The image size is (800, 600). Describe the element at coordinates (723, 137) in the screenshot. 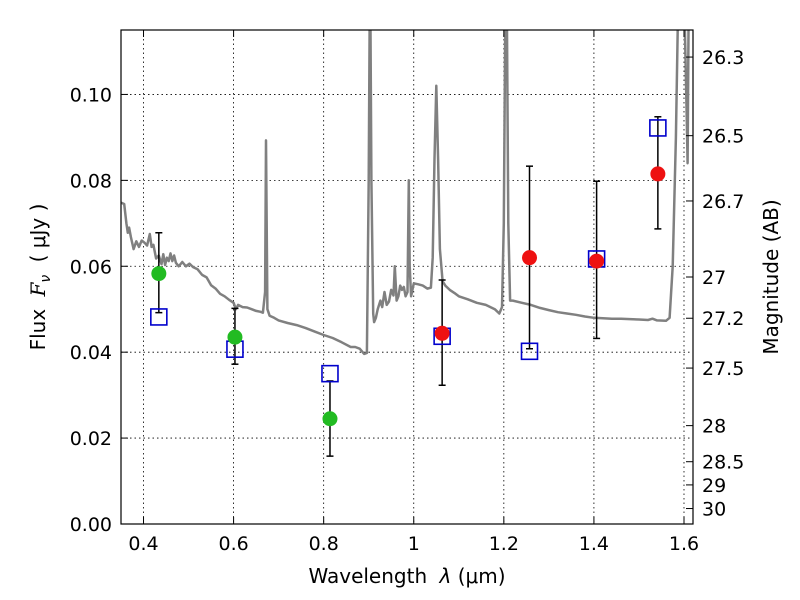

I see `right-tick-label: 26.5` at that location.